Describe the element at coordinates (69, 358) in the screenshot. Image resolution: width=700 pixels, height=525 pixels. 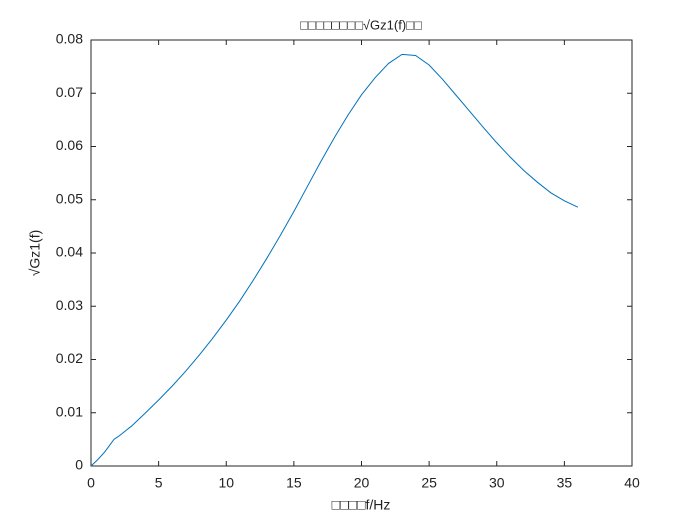
I see `y-tick-label: 0.02` at that location.